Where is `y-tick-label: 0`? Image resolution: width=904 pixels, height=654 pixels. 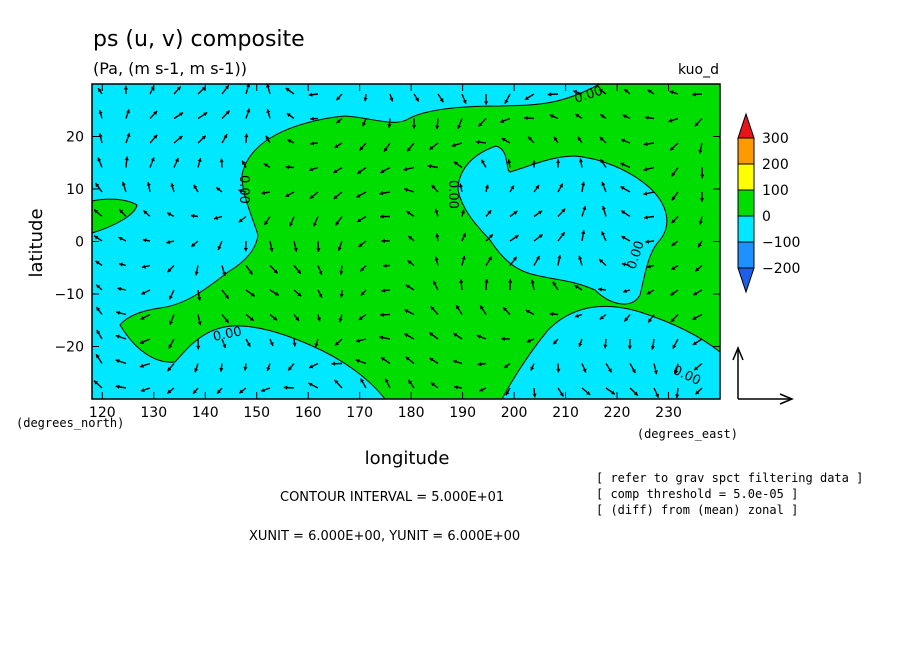 y-tick-label: 0 is located at coordinates (79, 243).